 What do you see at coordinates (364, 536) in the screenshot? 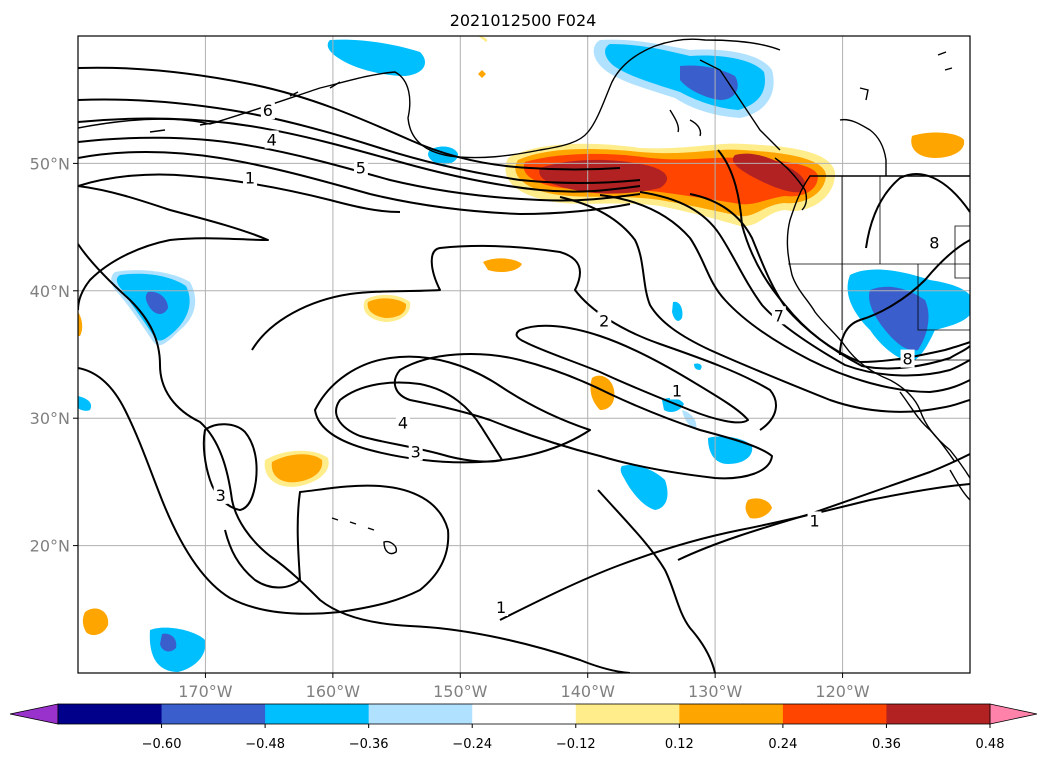
I see `hawaii` at bounding box center [364, 536].